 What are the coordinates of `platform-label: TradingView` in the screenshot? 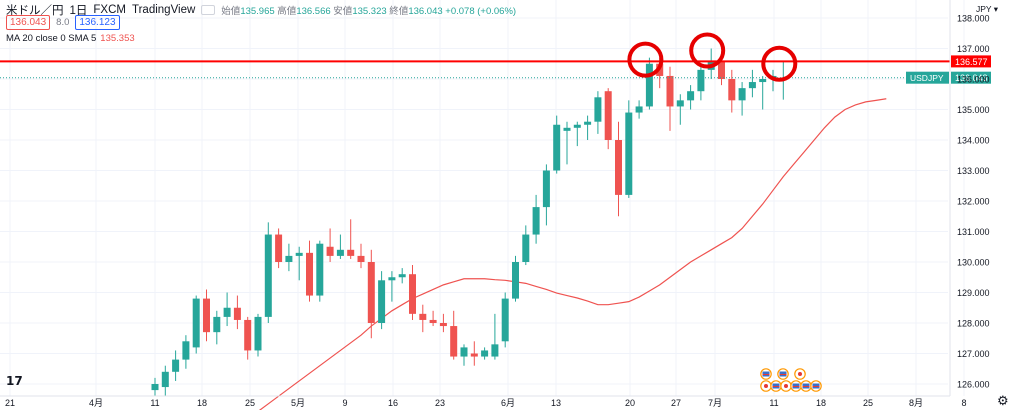 It's located at (164, 10).